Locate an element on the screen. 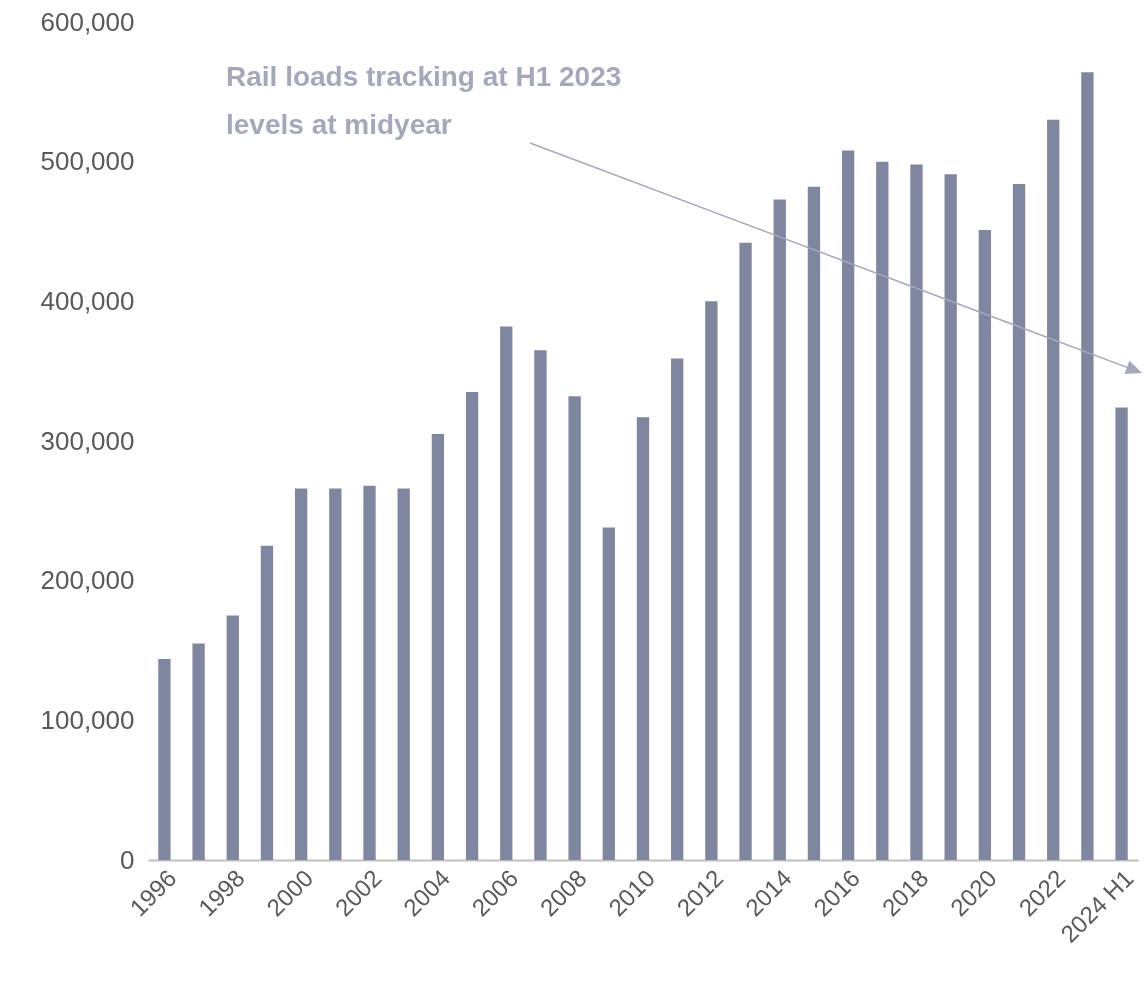 The height and width of the screenshot is (989, 1144). y-tick-label: 500,000 is located at coordinates (87, 161).